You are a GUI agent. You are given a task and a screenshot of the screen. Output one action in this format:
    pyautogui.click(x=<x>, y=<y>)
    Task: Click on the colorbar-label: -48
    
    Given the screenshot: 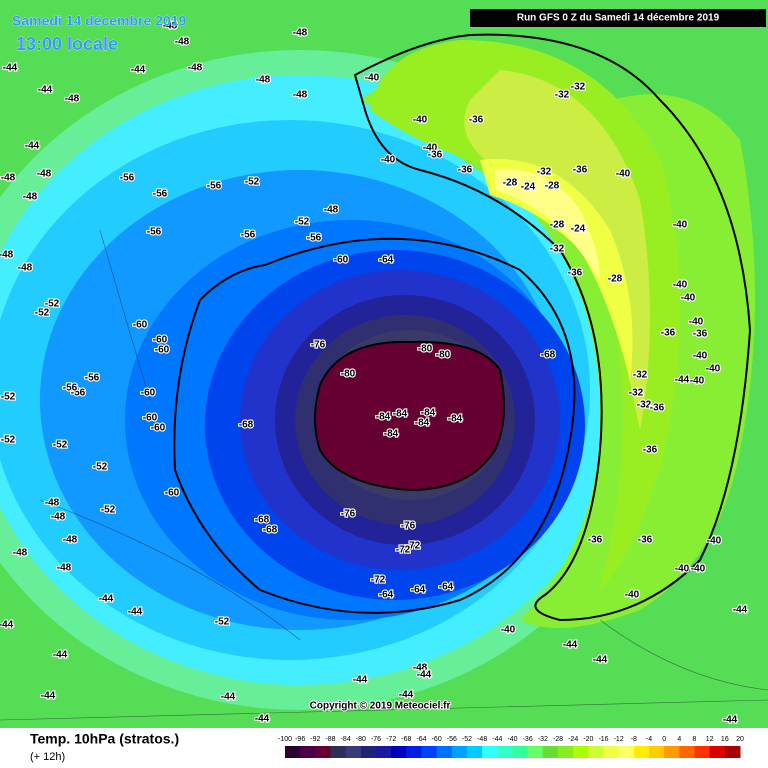 What is the action you would take?
    pyautogui.click(x=482, y=739)
    